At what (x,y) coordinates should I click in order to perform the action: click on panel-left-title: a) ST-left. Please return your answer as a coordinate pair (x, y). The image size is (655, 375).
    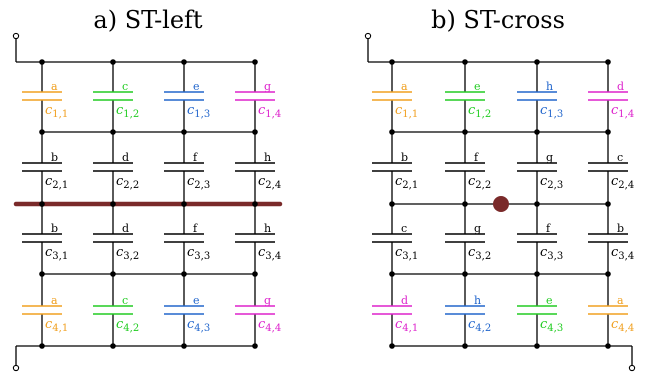
    Looking at the image, I should click on (148, 20).